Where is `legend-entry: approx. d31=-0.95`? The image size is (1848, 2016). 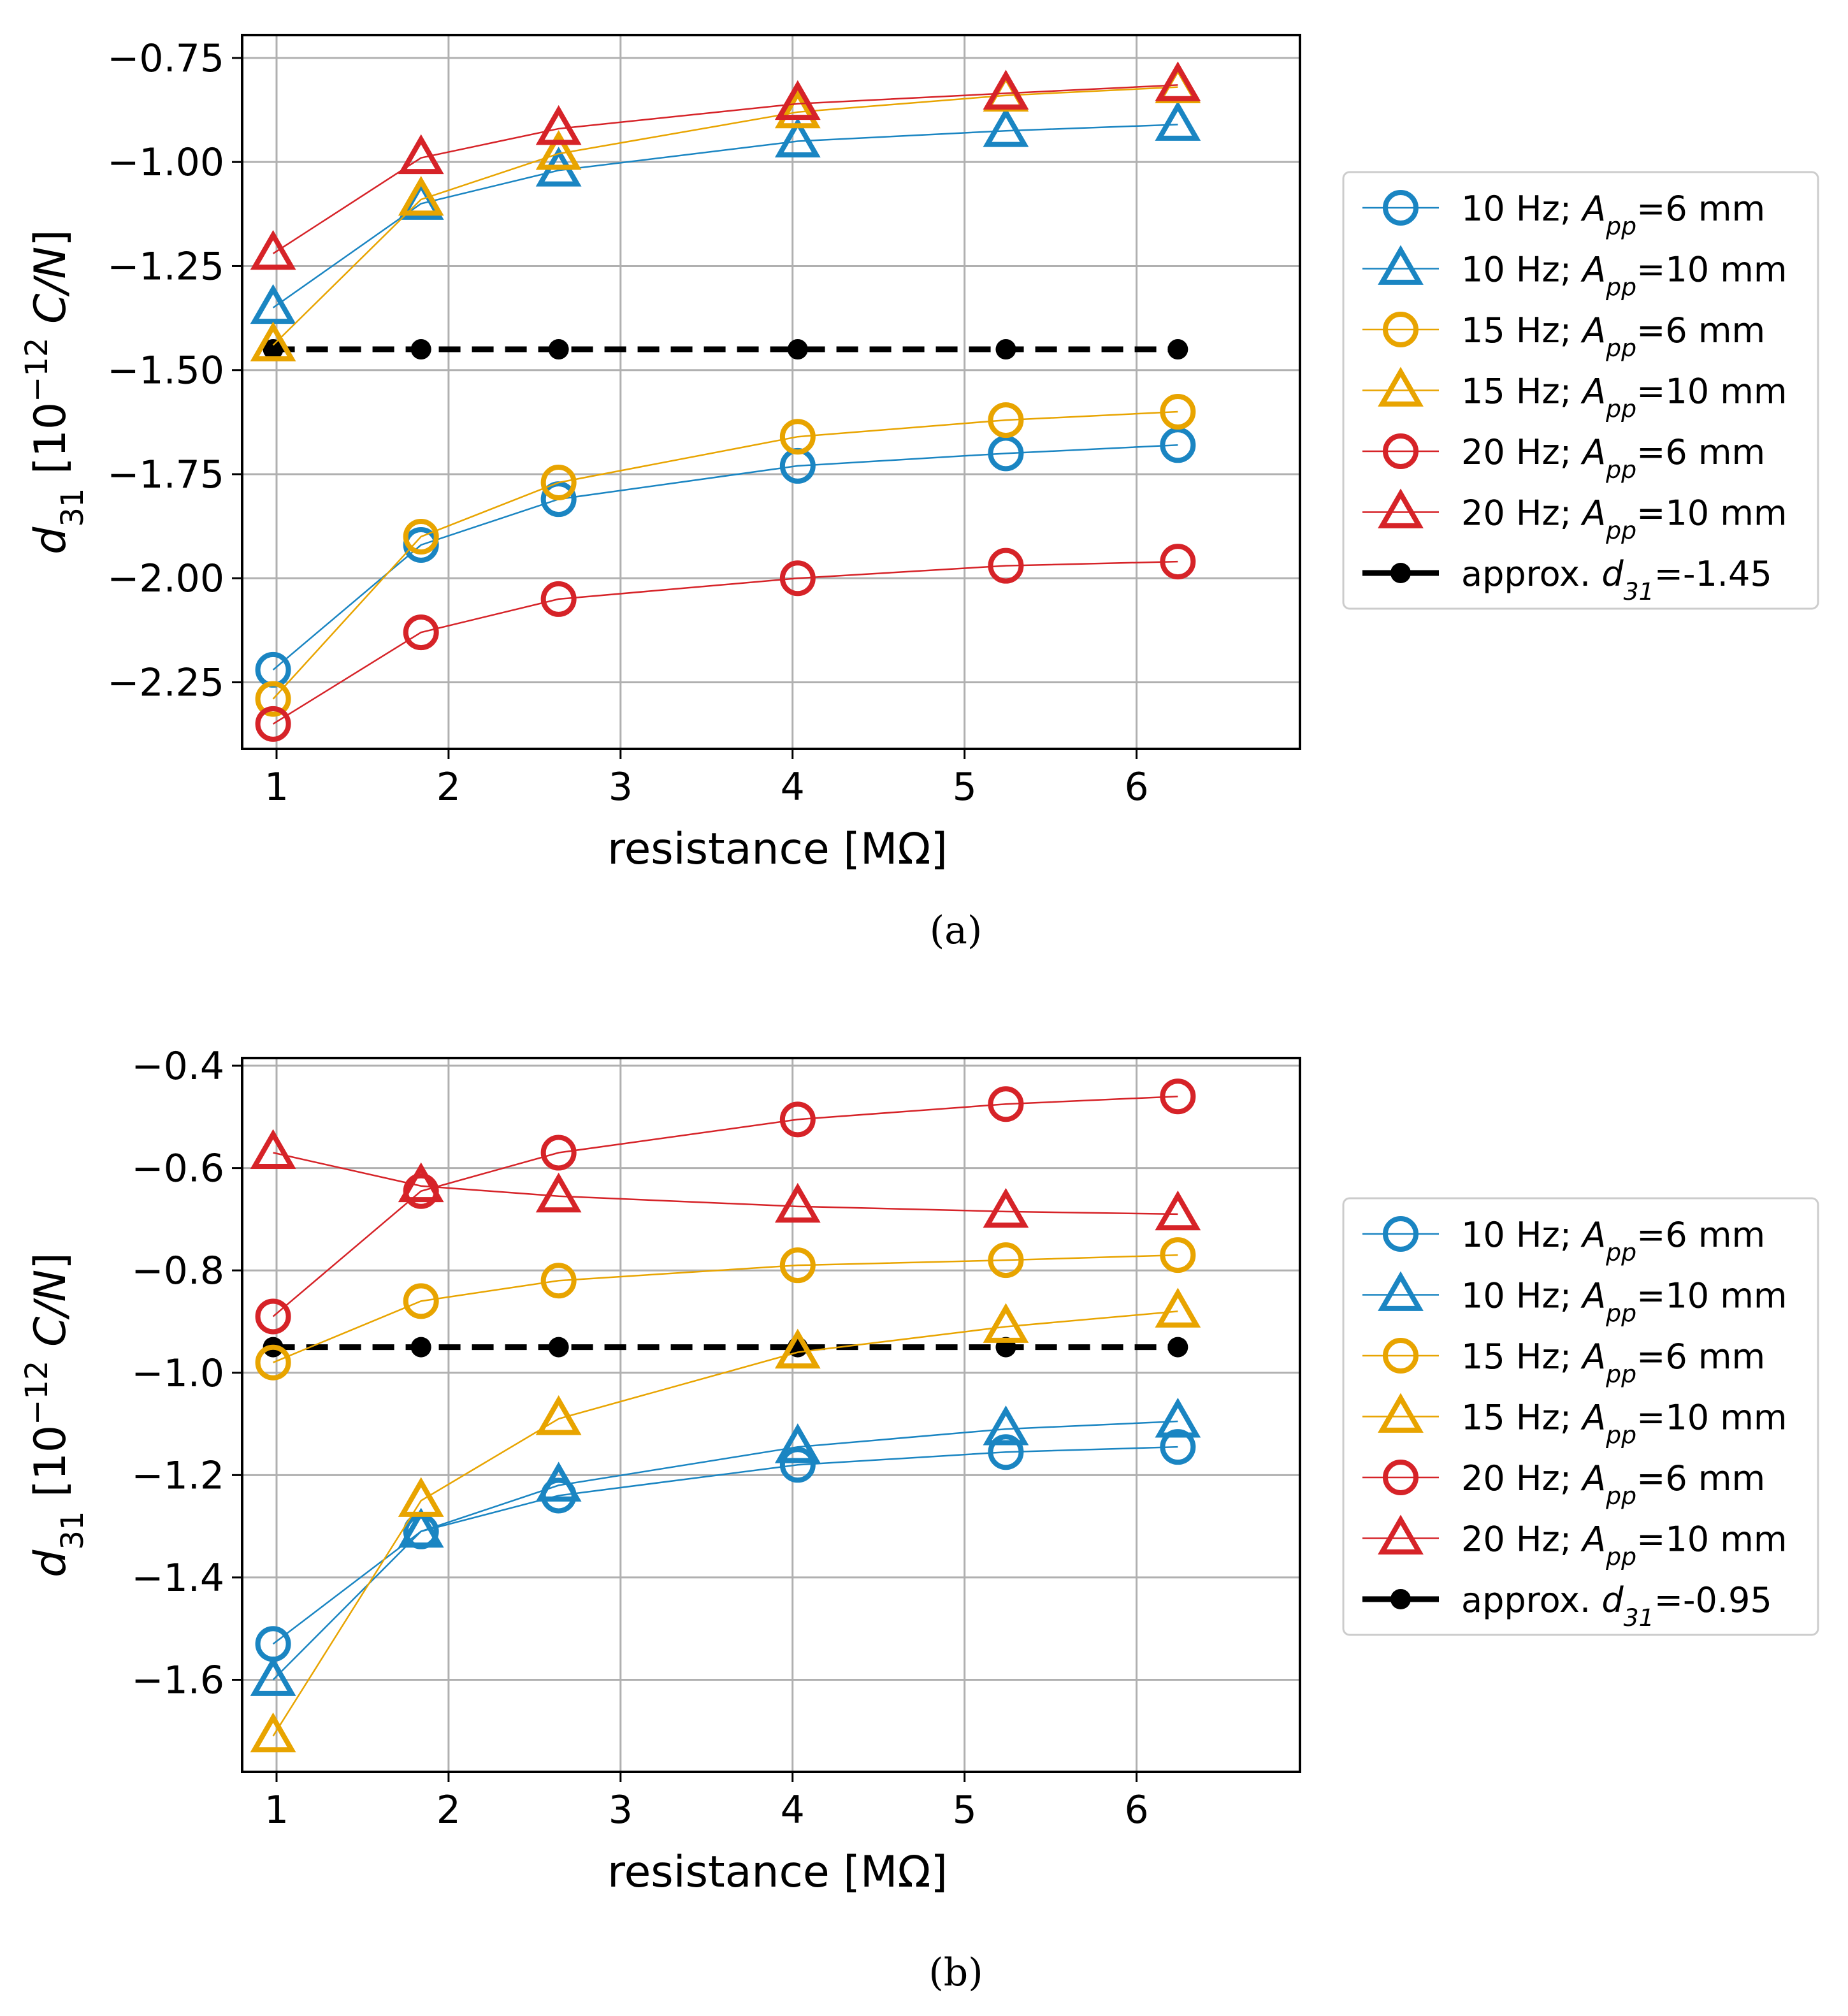
legend-entry: approx. d31=-0.95 is located at coordinates (1567, 1606).